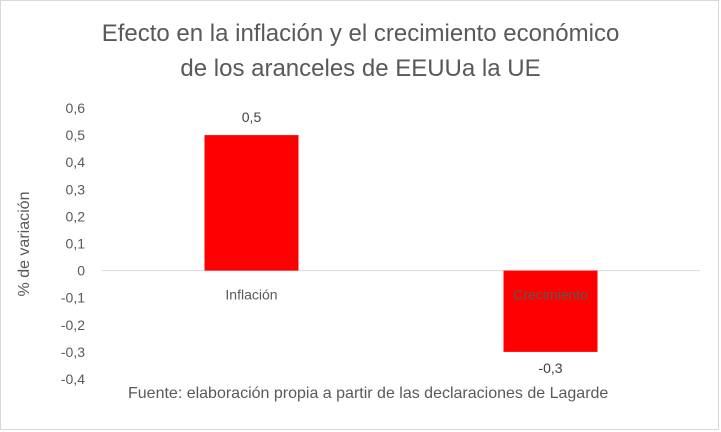 This screenshot has width=721, height=432. What do you see at coordinates (81, 271) in the screenshot?
I see `y-tick-label: 0` at bounding box center [81, 271].